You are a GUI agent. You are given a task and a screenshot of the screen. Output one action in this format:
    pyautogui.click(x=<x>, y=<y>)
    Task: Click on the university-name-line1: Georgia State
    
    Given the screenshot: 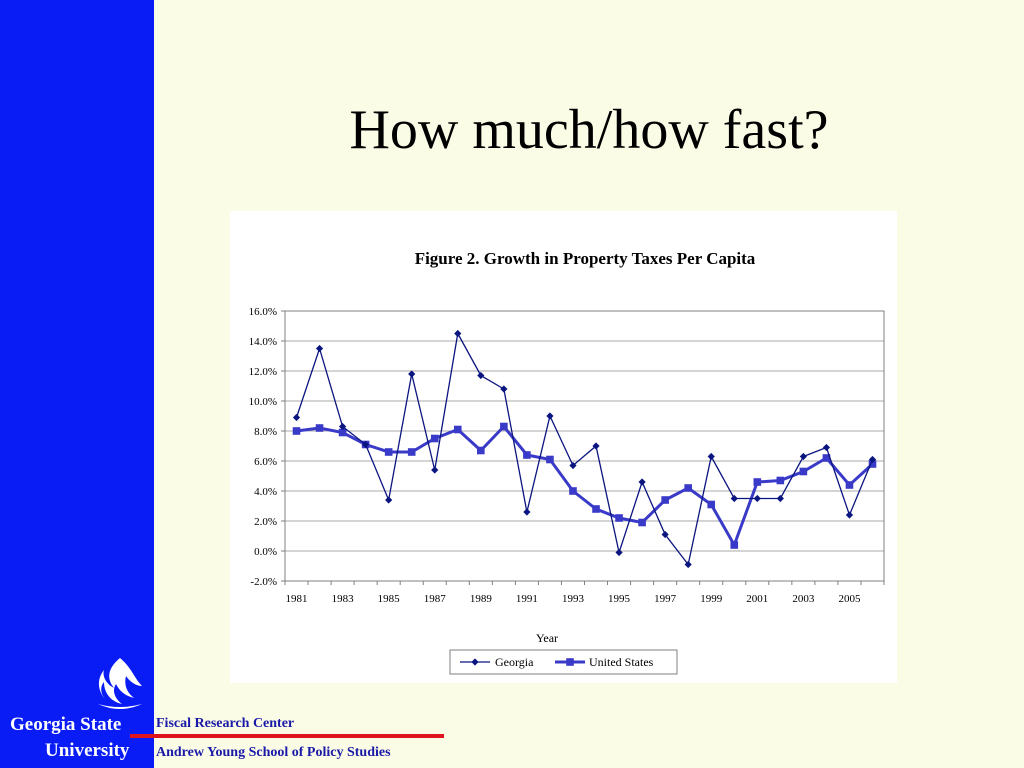 What is the action you would take?
    pyautogui.click(x=66, y=724)
    